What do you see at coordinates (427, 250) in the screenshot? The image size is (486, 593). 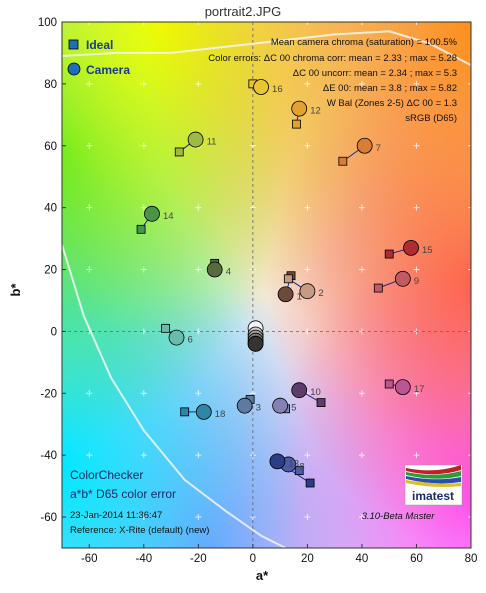 I see `patch-label-15: 15` at bounding box center [427, 250].